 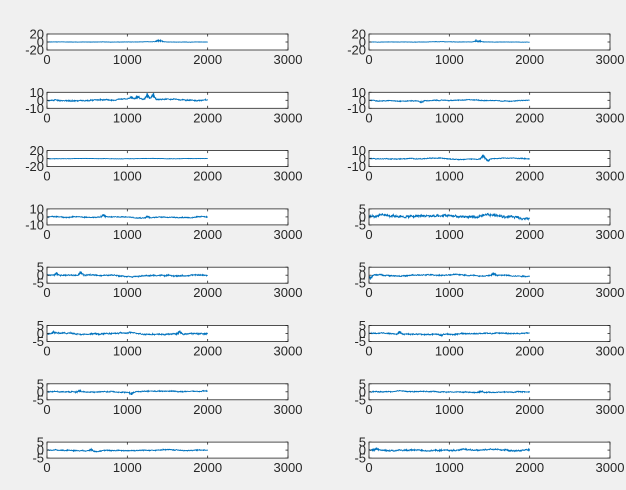 What do you see at coordinates (34, 50) in the screenshot?
I see `y-tick-label: -20` at bounding box center [34, 50].